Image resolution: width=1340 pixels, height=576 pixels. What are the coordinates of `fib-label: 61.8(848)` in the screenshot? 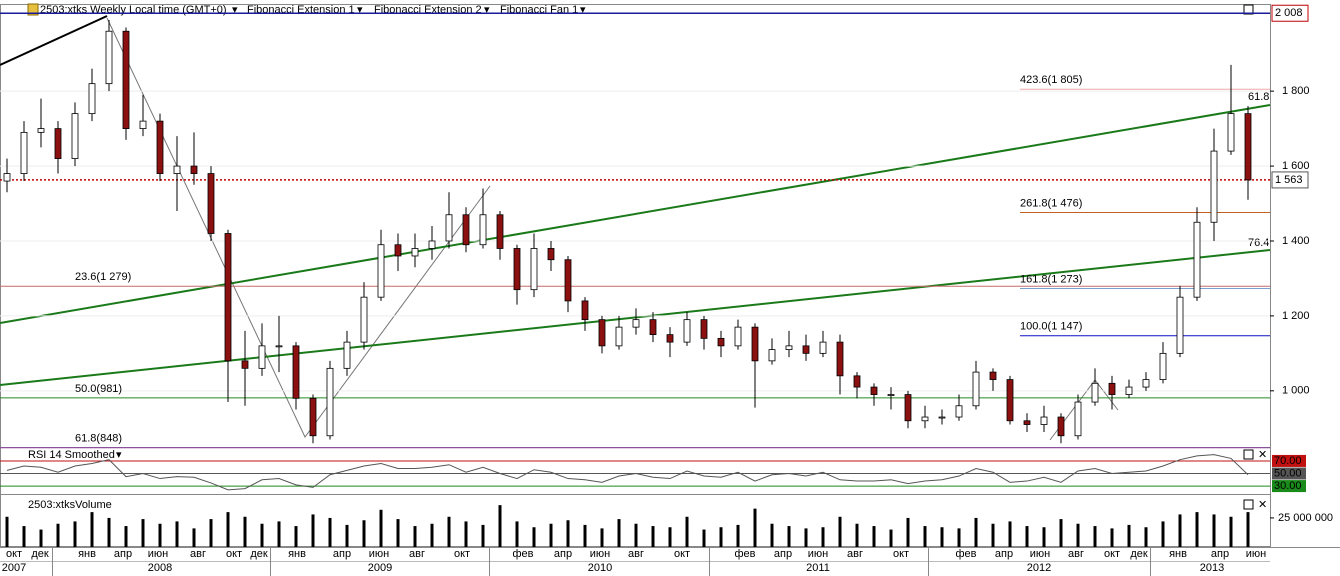 It's located at (98, 439).